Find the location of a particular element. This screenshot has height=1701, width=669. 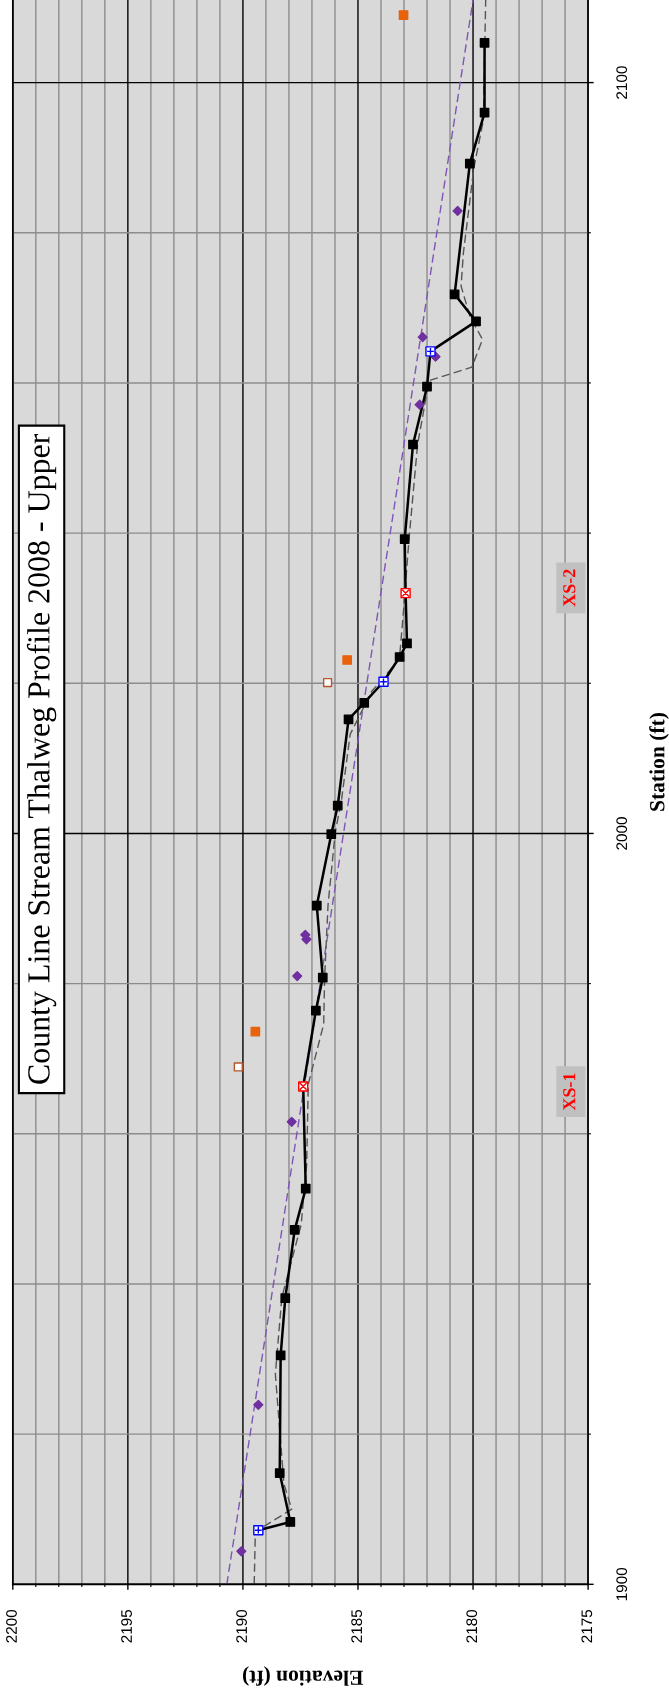

y-tick-label: 2100 is located at coordinates (622, 82).